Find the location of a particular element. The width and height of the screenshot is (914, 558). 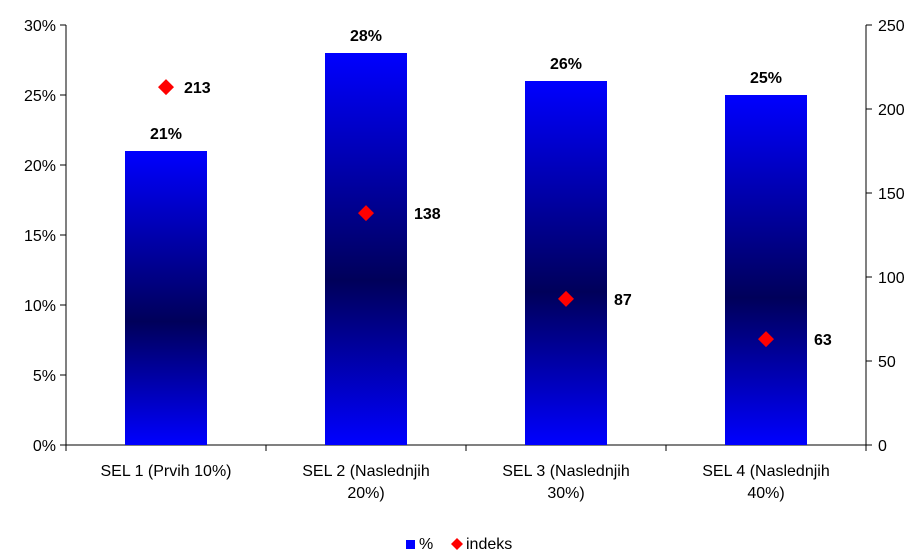

legend-square-marker is located at coordinates (410, 544).